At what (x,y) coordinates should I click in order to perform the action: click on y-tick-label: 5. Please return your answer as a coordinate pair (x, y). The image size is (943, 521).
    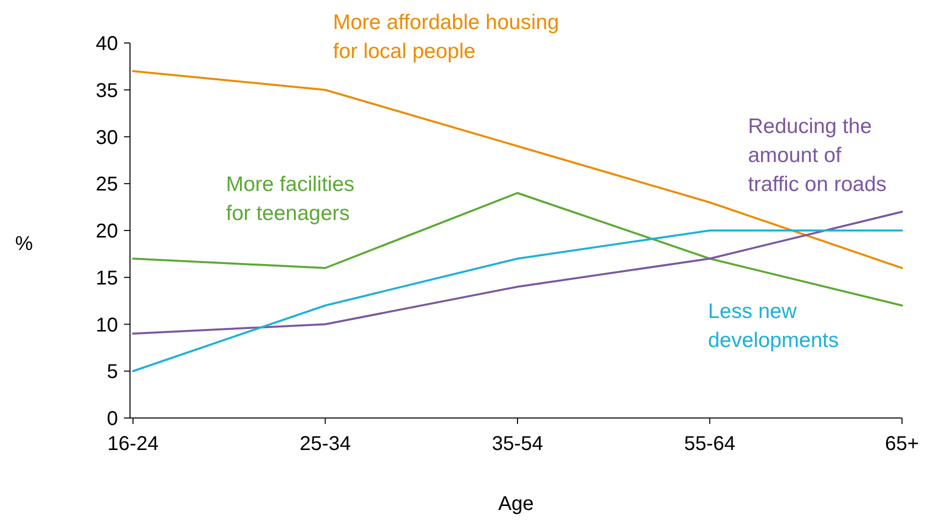
    Looking at the image, I should click on (112, 372).